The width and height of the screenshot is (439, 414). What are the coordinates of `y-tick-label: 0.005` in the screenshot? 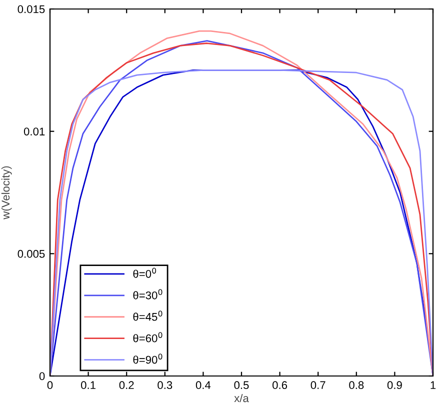 It's located at (31, 254).